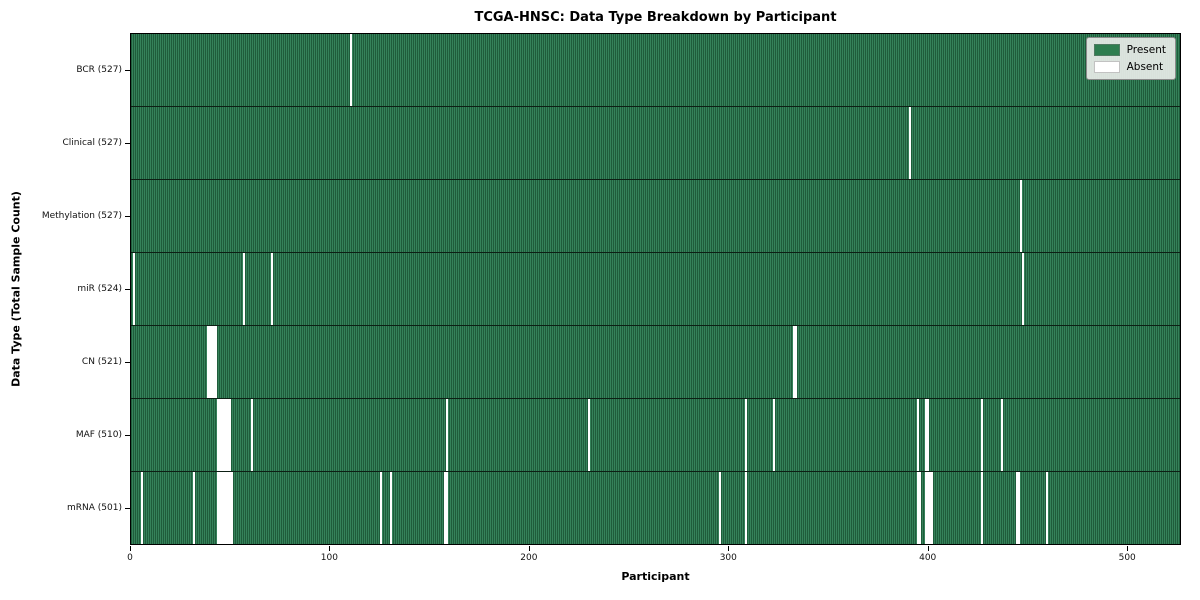 The height and width of the screenshot is (600, 1200). I want to click on heatmap-row-mrna, so click(655, 507).